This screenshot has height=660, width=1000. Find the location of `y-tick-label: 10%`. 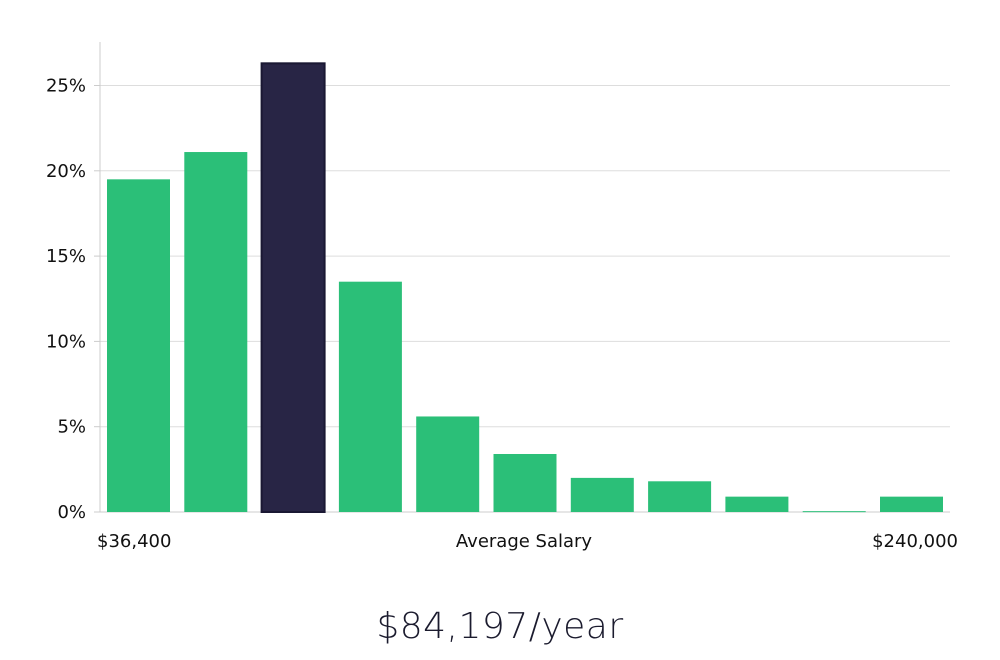

y-tick-label: 10% is located at coordinates (66, 341).